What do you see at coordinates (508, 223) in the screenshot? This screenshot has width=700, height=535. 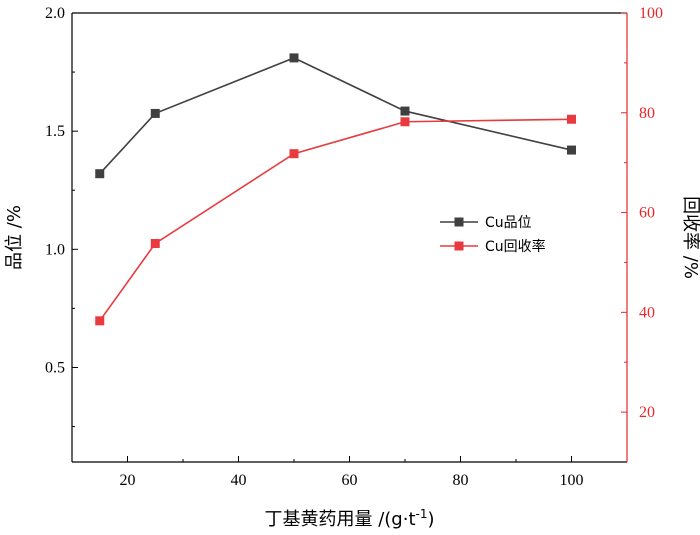 I see `legend-label-1: Cu品位` at bounding box center [508, 223].